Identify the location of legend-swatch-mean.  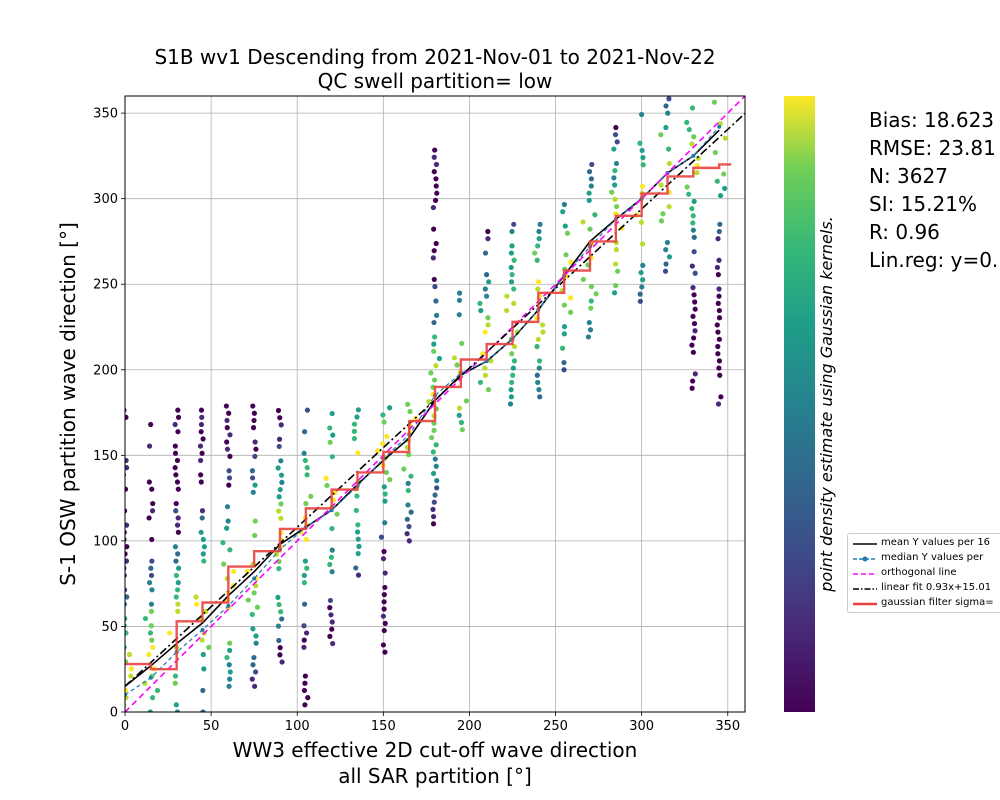
(865, 544).